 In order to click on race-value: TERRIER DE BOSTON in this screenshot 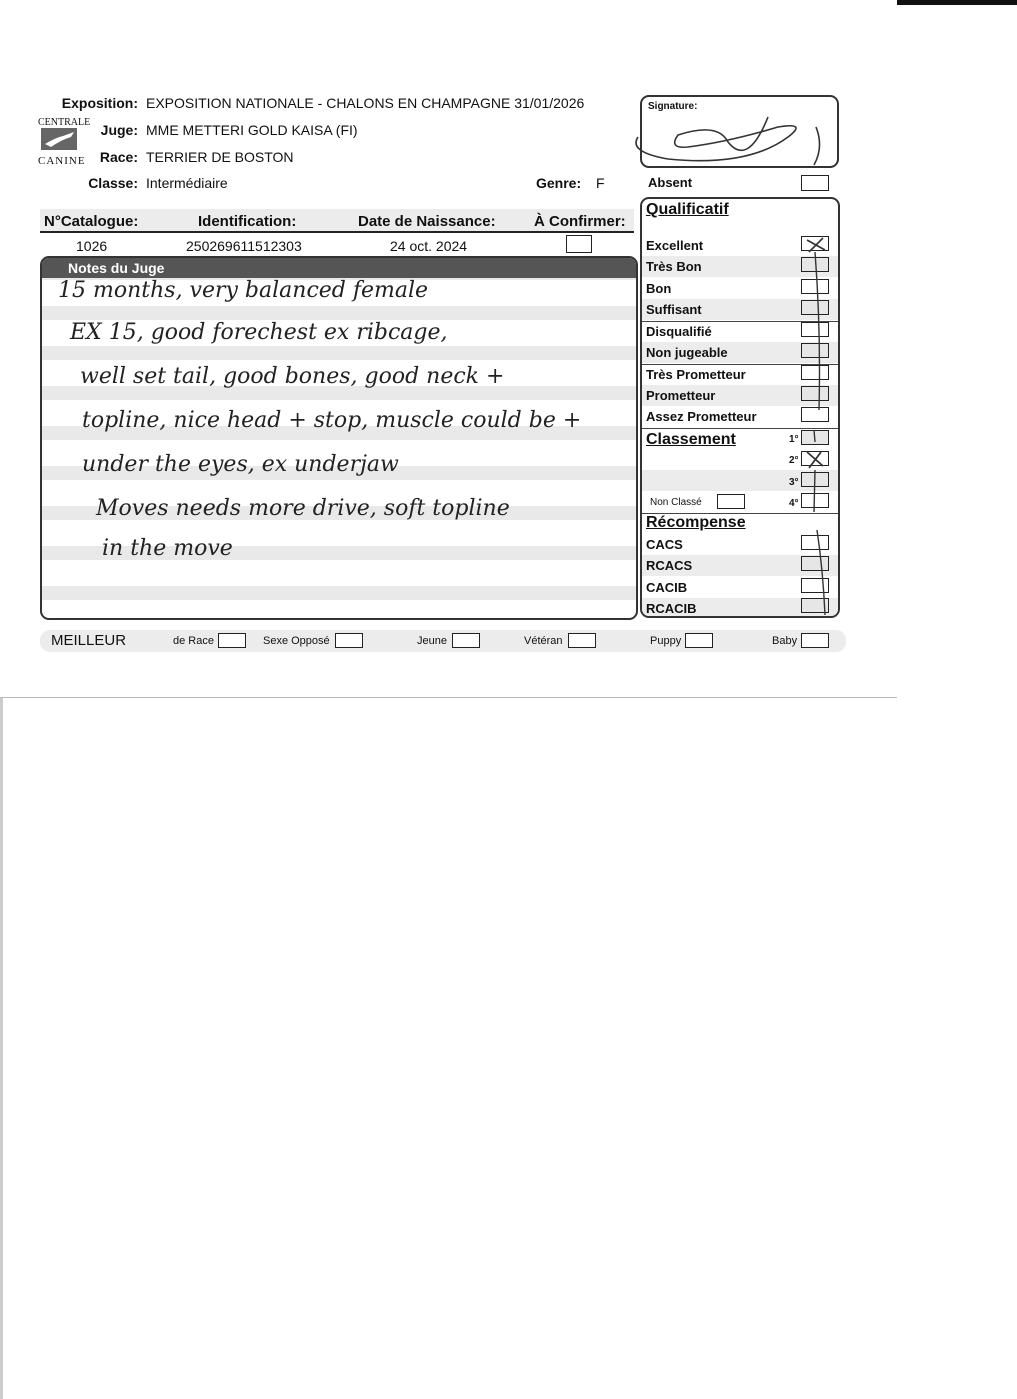, I will do `click(220, 157)`.